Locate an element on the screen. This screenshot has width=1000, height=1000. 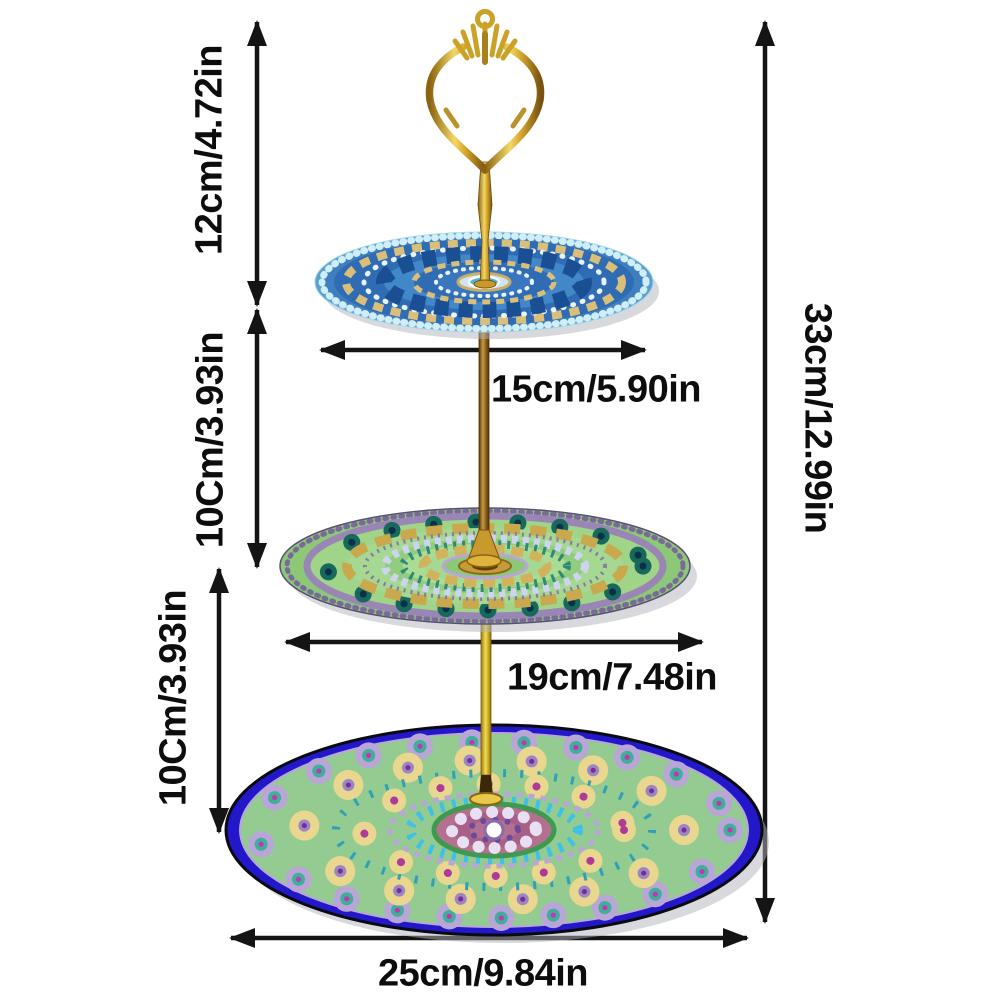
bottom-plate-diameter-label: 25cm/9.84in is located at coordinates (483, 973).